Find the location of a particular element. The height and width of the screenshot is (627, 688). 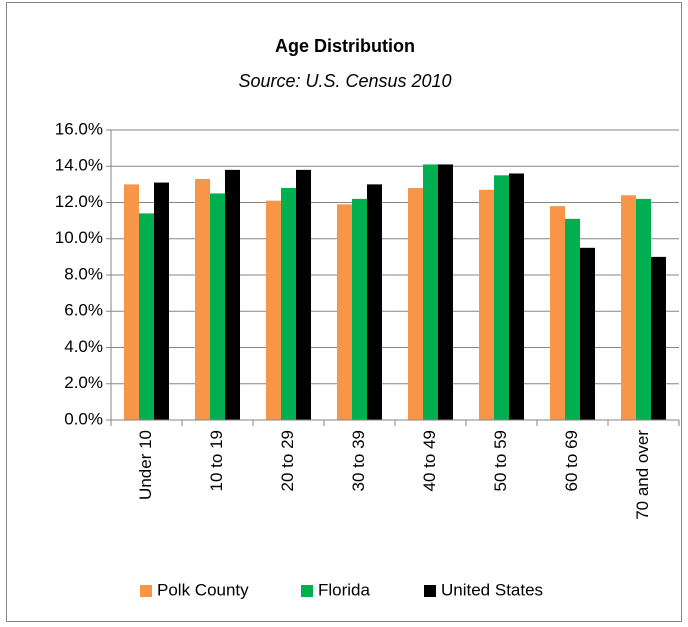

y-tick-label: 6.0% is located at coordinates (83, 310).